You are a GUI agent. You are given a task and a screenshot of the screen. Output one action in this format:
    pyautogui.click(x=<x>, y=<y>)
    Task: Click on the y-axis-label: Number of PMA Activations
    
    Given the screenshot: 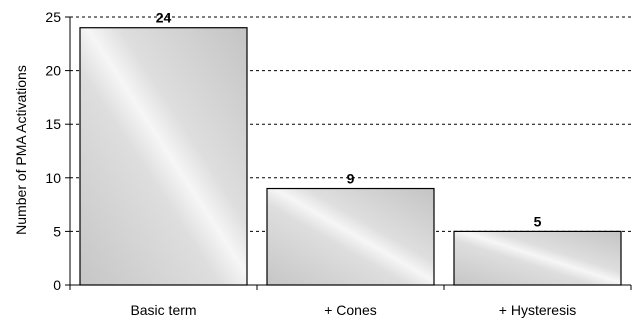 What is the action you would take?
    pyautogui.click(x=21, y=150)
    